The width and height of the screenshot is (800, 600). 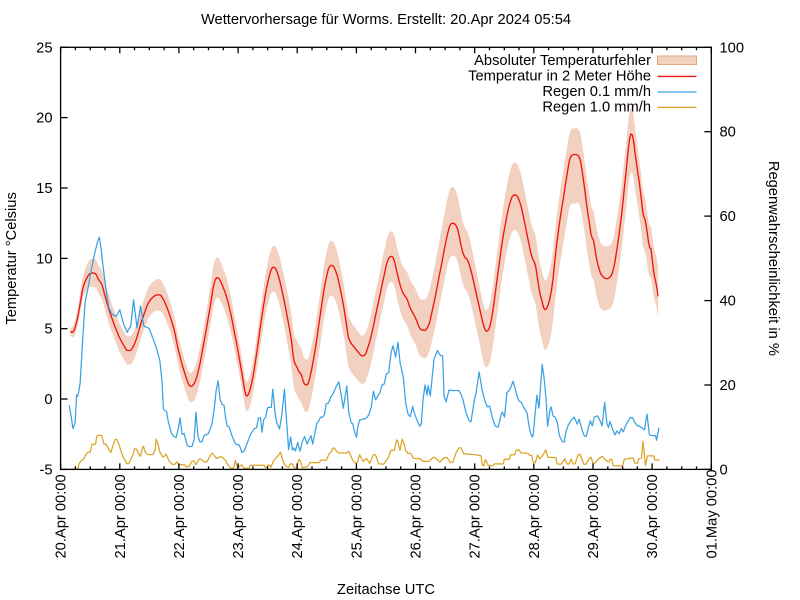 What do you see at coordinates (728, 133) in the screenshot?
I see `svg-text: 80` at bounding box center [728, 133].